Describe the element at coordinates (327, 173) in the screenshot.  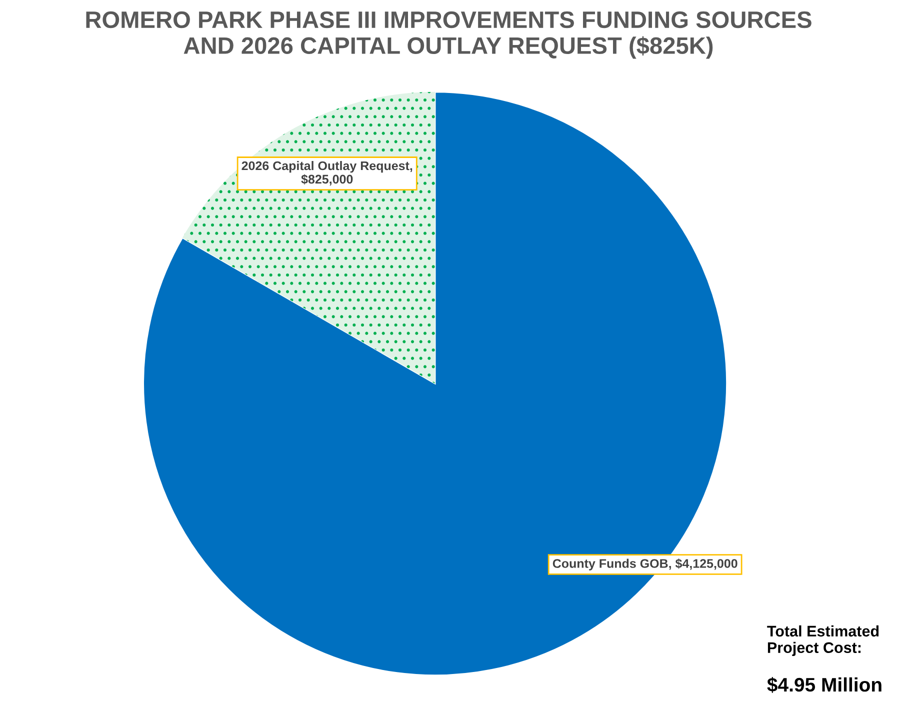
I see `slice-label: 2026 Capital Outlay Request, $825,000` at that location.